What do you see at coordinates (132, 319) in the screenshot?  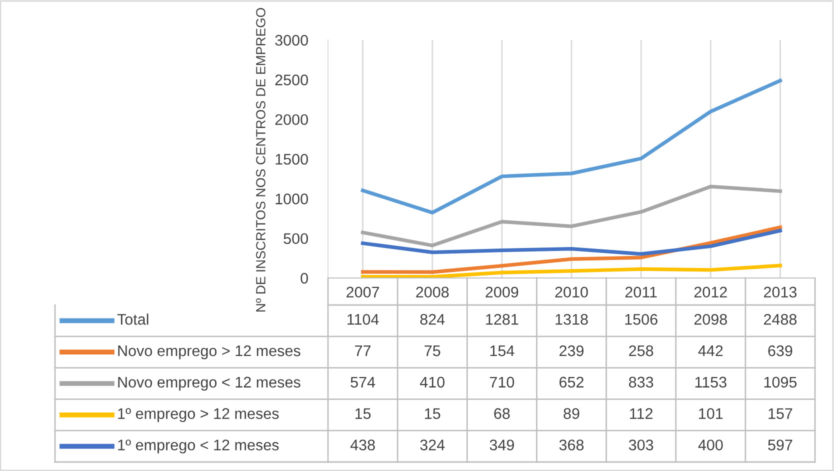 I see `legend-label: Total` at bounding box center [132, 319].